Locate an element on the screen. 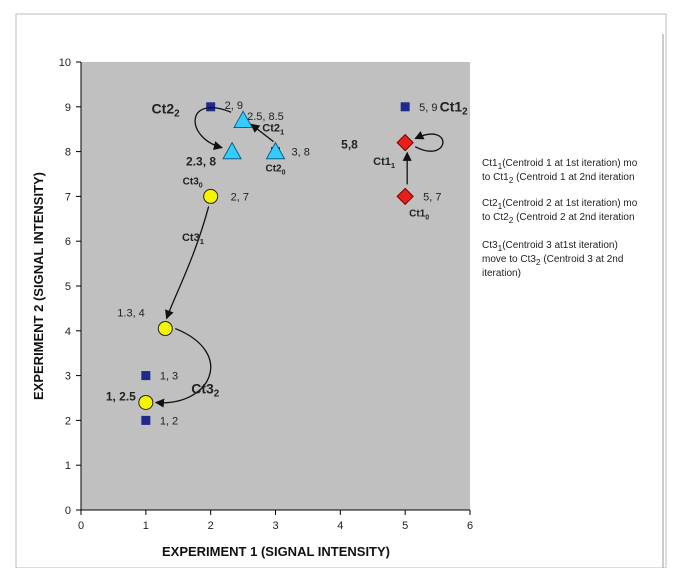  arrow-label: Ct21 is located at coordinates (273, 129).